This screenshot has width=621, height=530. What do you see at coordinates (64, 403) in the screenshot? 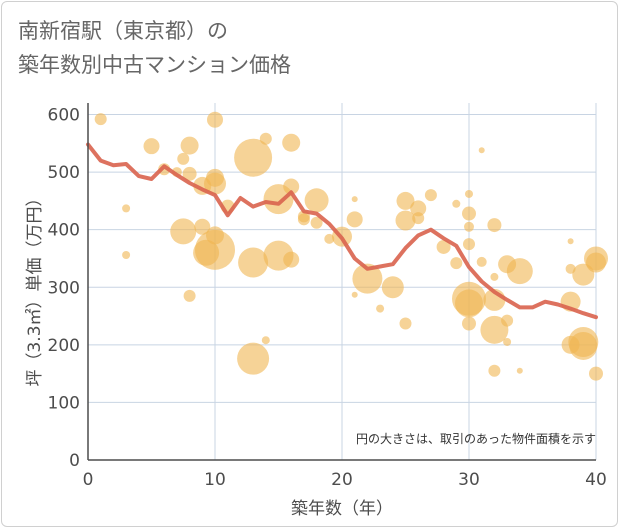
I see `y-tick-label: 100` at bounding box center [64, 403].